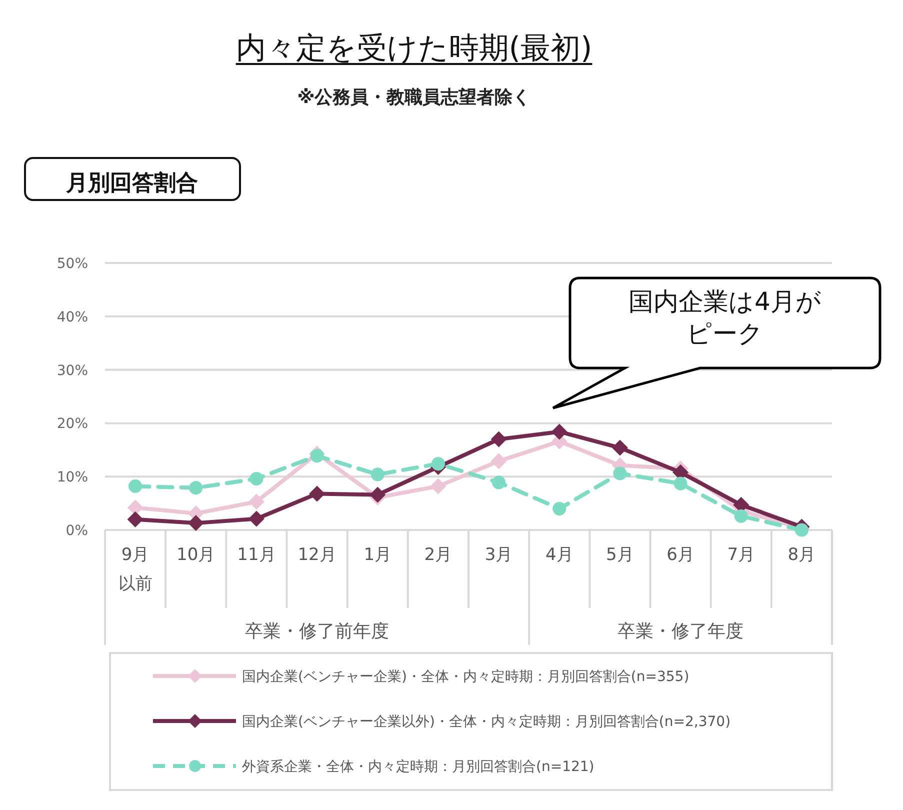 This screenshot has height=810, width=903. Describe the element at coordinates (414, 48) in the screenshot. I see `chart-title: 内々定を受けた時期(最初)` at that location.